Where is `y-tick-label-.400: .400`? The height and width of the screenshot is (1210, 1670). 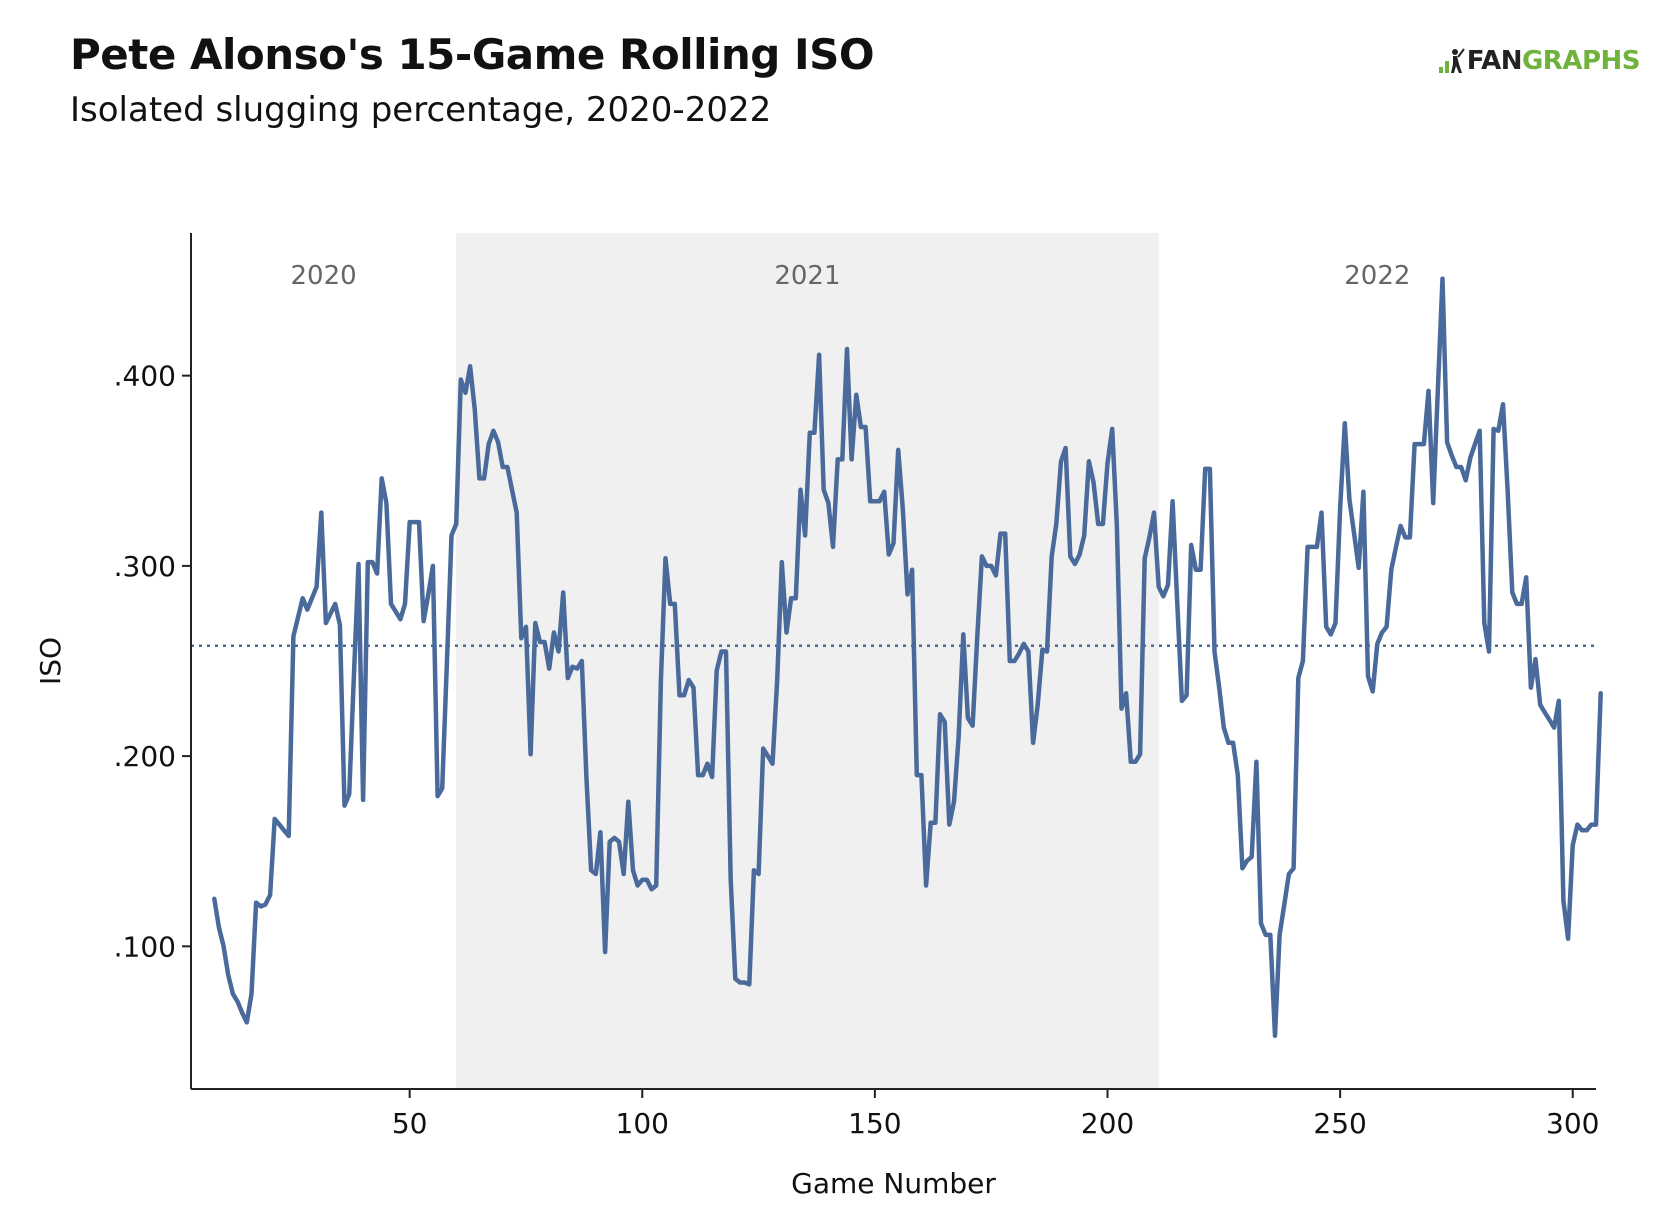
y-tick-label-.400: .400 is located at coordinates (145, 376).